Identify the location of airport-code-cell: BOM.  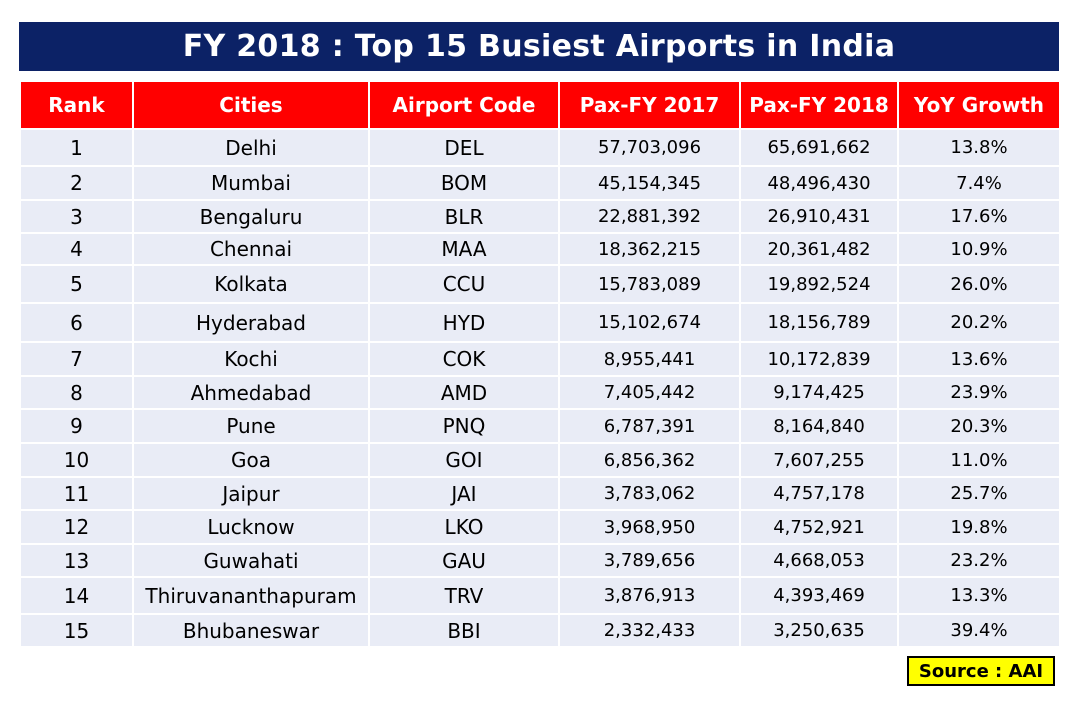
(464, 183).